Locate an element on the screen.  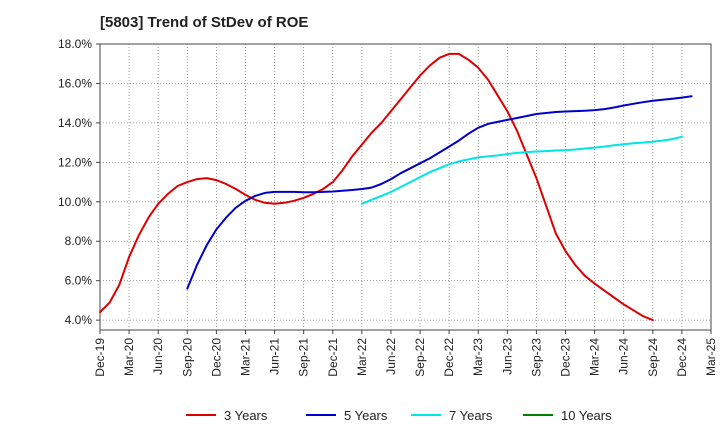
y-tick-label: 8.0% is located at coordinates (79, 241).